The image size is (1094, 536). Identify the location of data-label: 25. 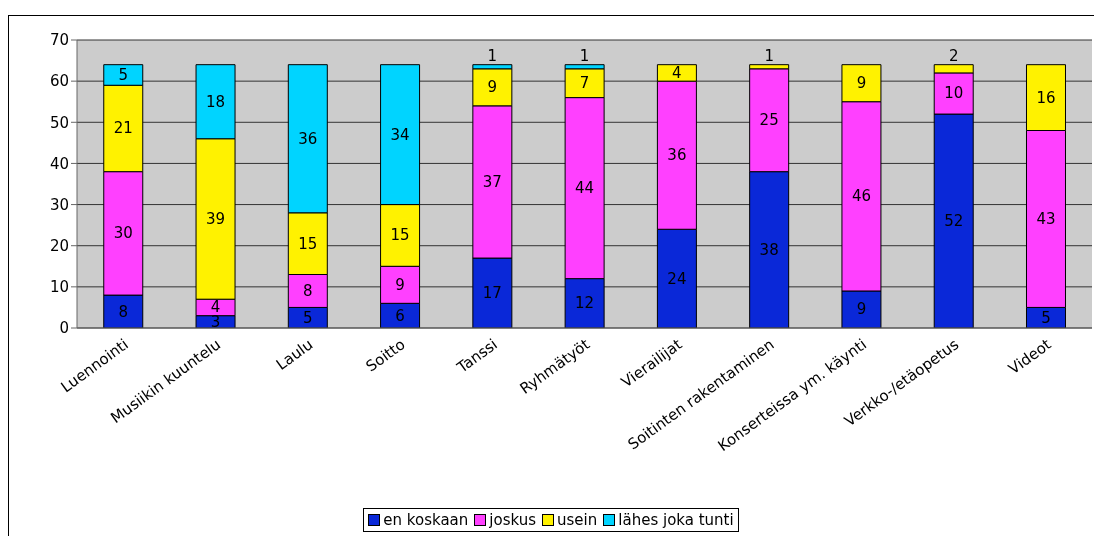
(769, 120).